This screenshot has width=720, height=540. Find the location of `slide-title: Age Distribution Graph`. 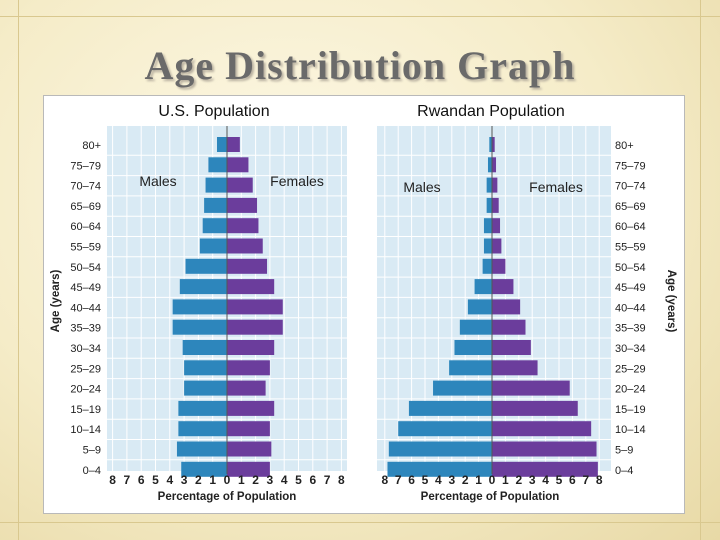

slide-title: Age Distribution Graph is located at coordinates (360, 65).